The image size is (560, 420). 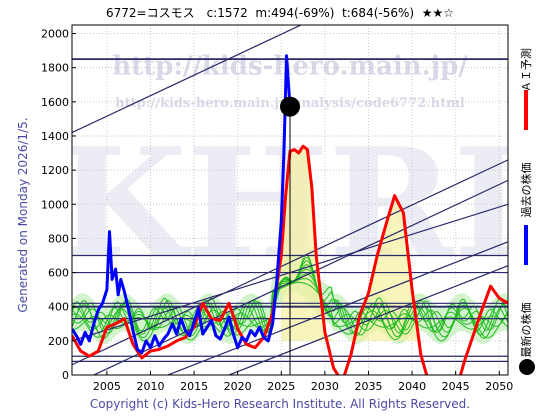 What do you see at coordinates (55, 68) in the screenshot?
I see `y-tick-label: 1800` at bounding box center [55, 68].